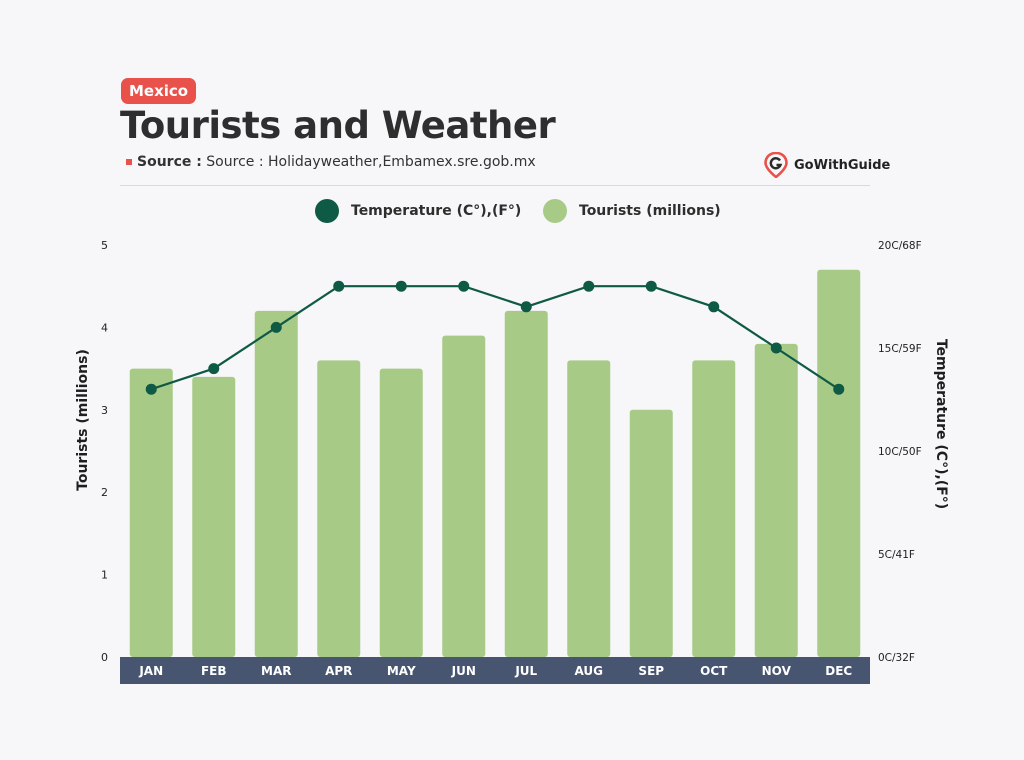 The height and width of the screenshot is (760, 1024). Describe the element at coordinates (896, 658) in the screenshot. I see `y-right-tick-label: 0C/32F` at that location.